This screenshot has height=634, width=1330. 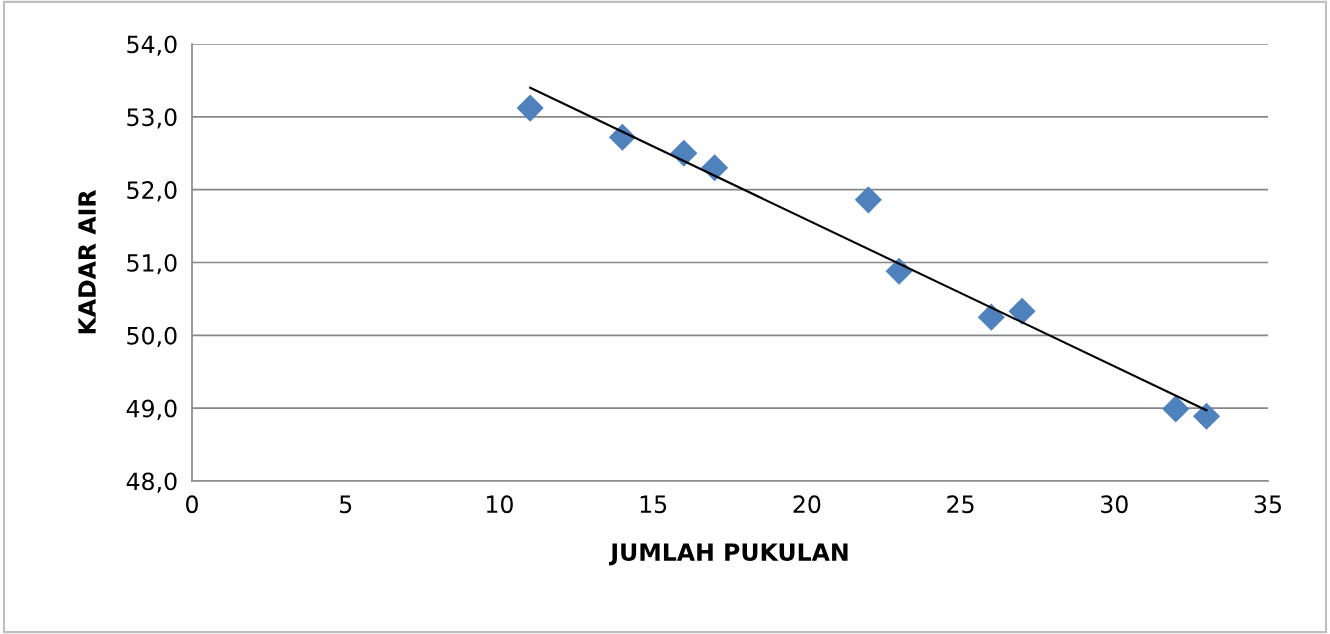 What do you see at coordinates (960, 504) in the screenshot?
I see `x-tick-label: 25` at bounding box center [960, 504].